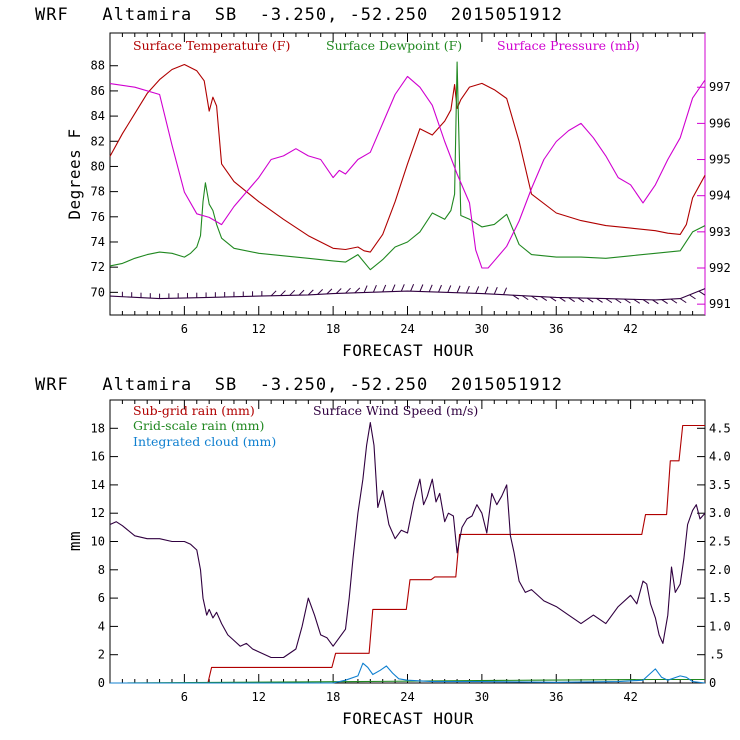 The width and height of the screenshot is (740, 740). Describe the element at coordinates (211, 45) in the screenshot. I see `legend-surface-temperature: Surface Temperature (F)` at that location.